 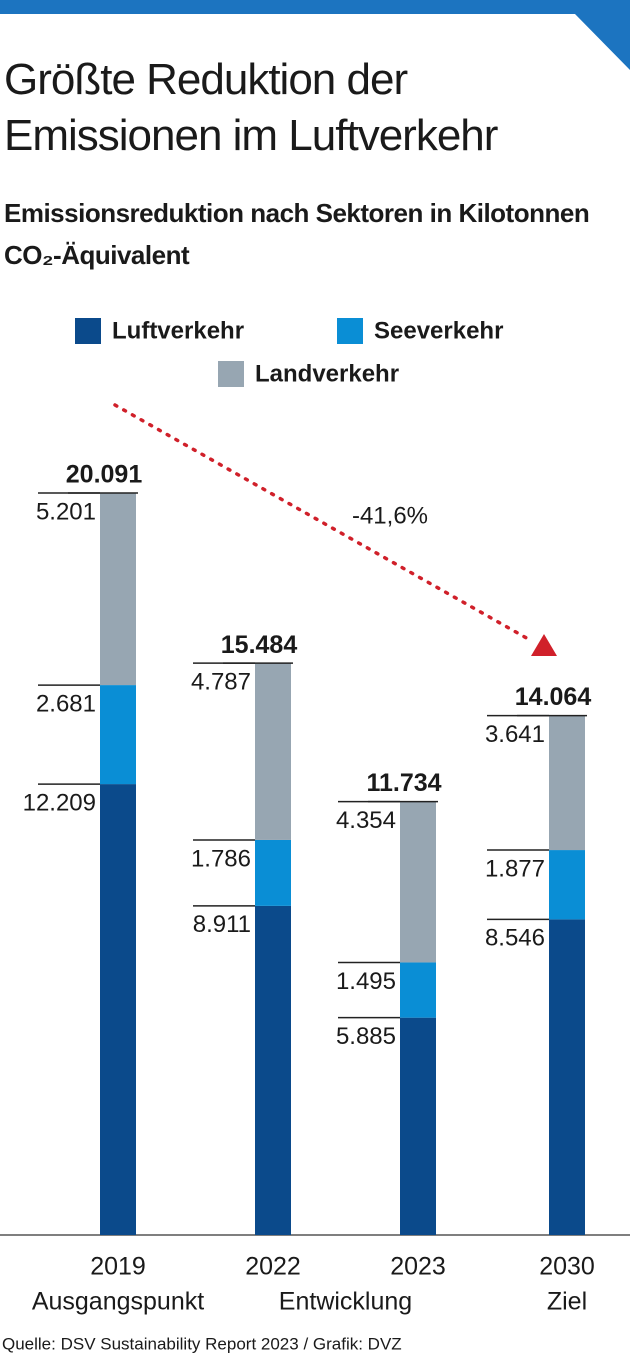 What do you see at coordinates (221, 681) in the screenshot?
I see `value-label: 4.787` at bounding box center [221, 681].